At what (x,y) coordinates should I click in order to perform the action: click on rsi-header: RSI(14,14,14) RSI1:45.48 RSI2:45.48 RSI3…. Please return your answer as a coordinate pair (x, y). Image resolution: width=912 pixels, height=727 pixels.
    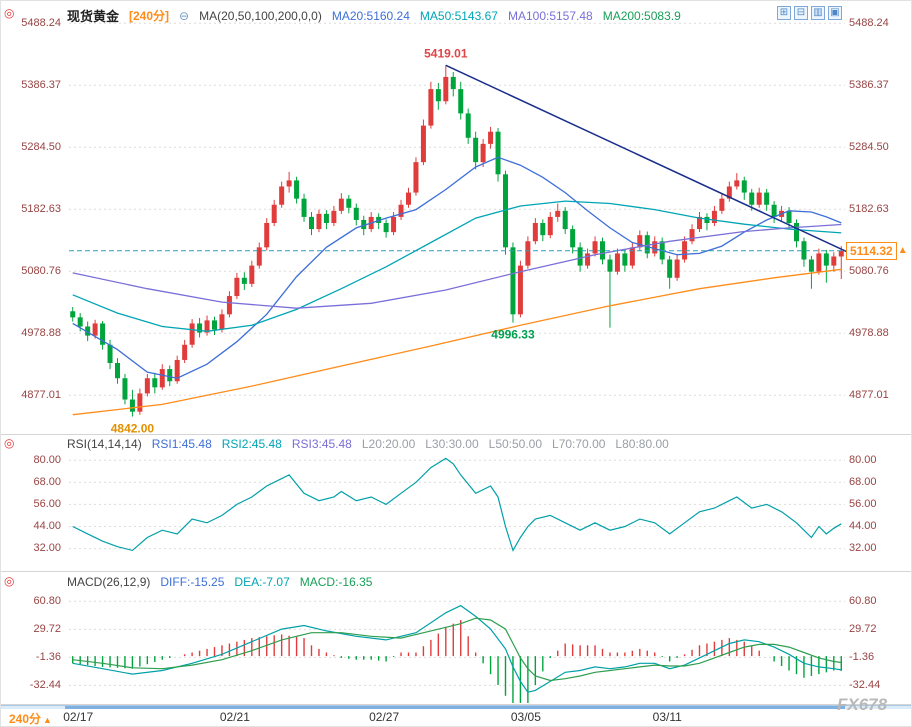
    Looking at the image, I should click on (368, 444).